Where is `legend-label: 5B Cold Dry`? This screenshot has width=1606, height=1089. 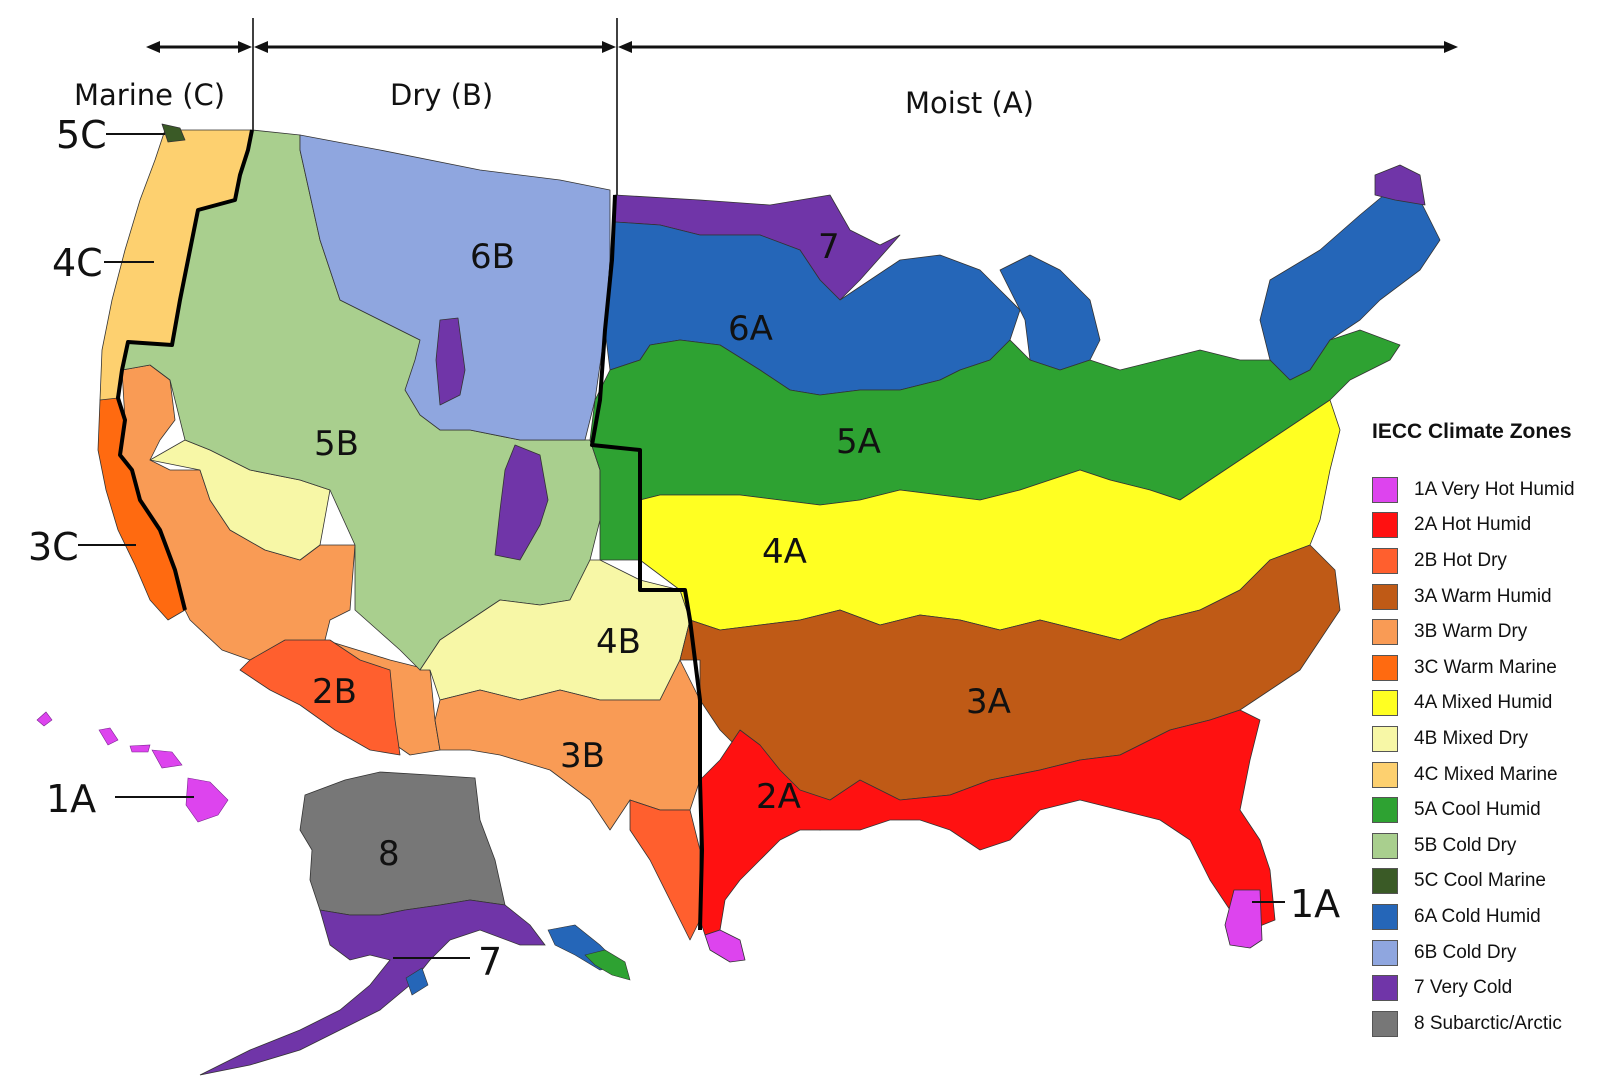
legend-label: 5B Cold Dry is located at coordinates (1465, 845).